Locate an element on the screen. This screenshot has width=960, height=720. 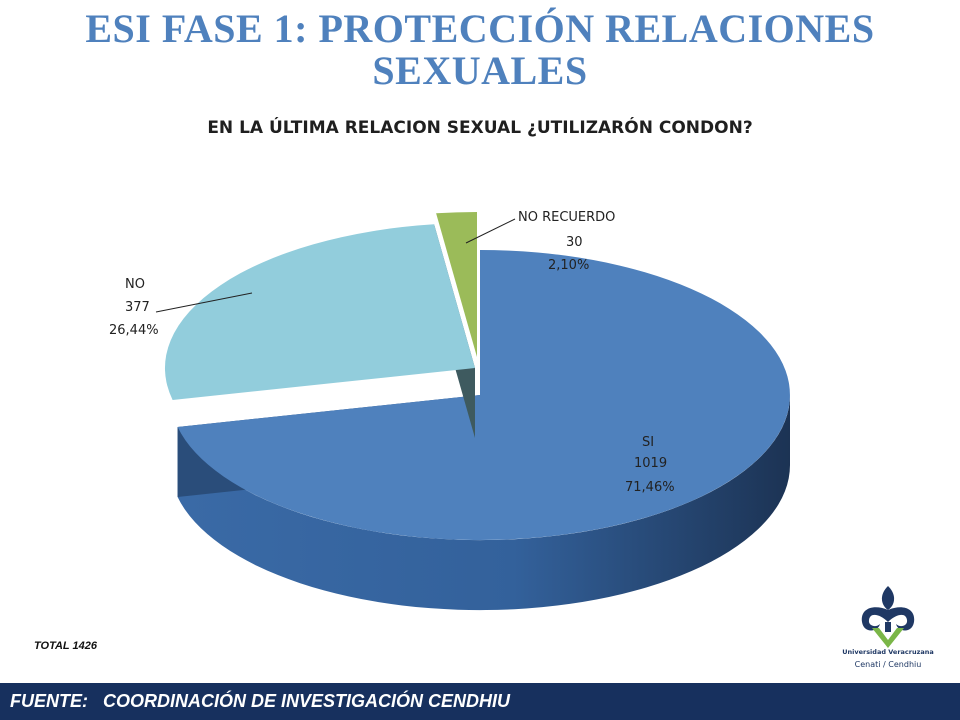
label-no-recuerdo-name: NO RECUERDO is located at coordinates (566, 217).